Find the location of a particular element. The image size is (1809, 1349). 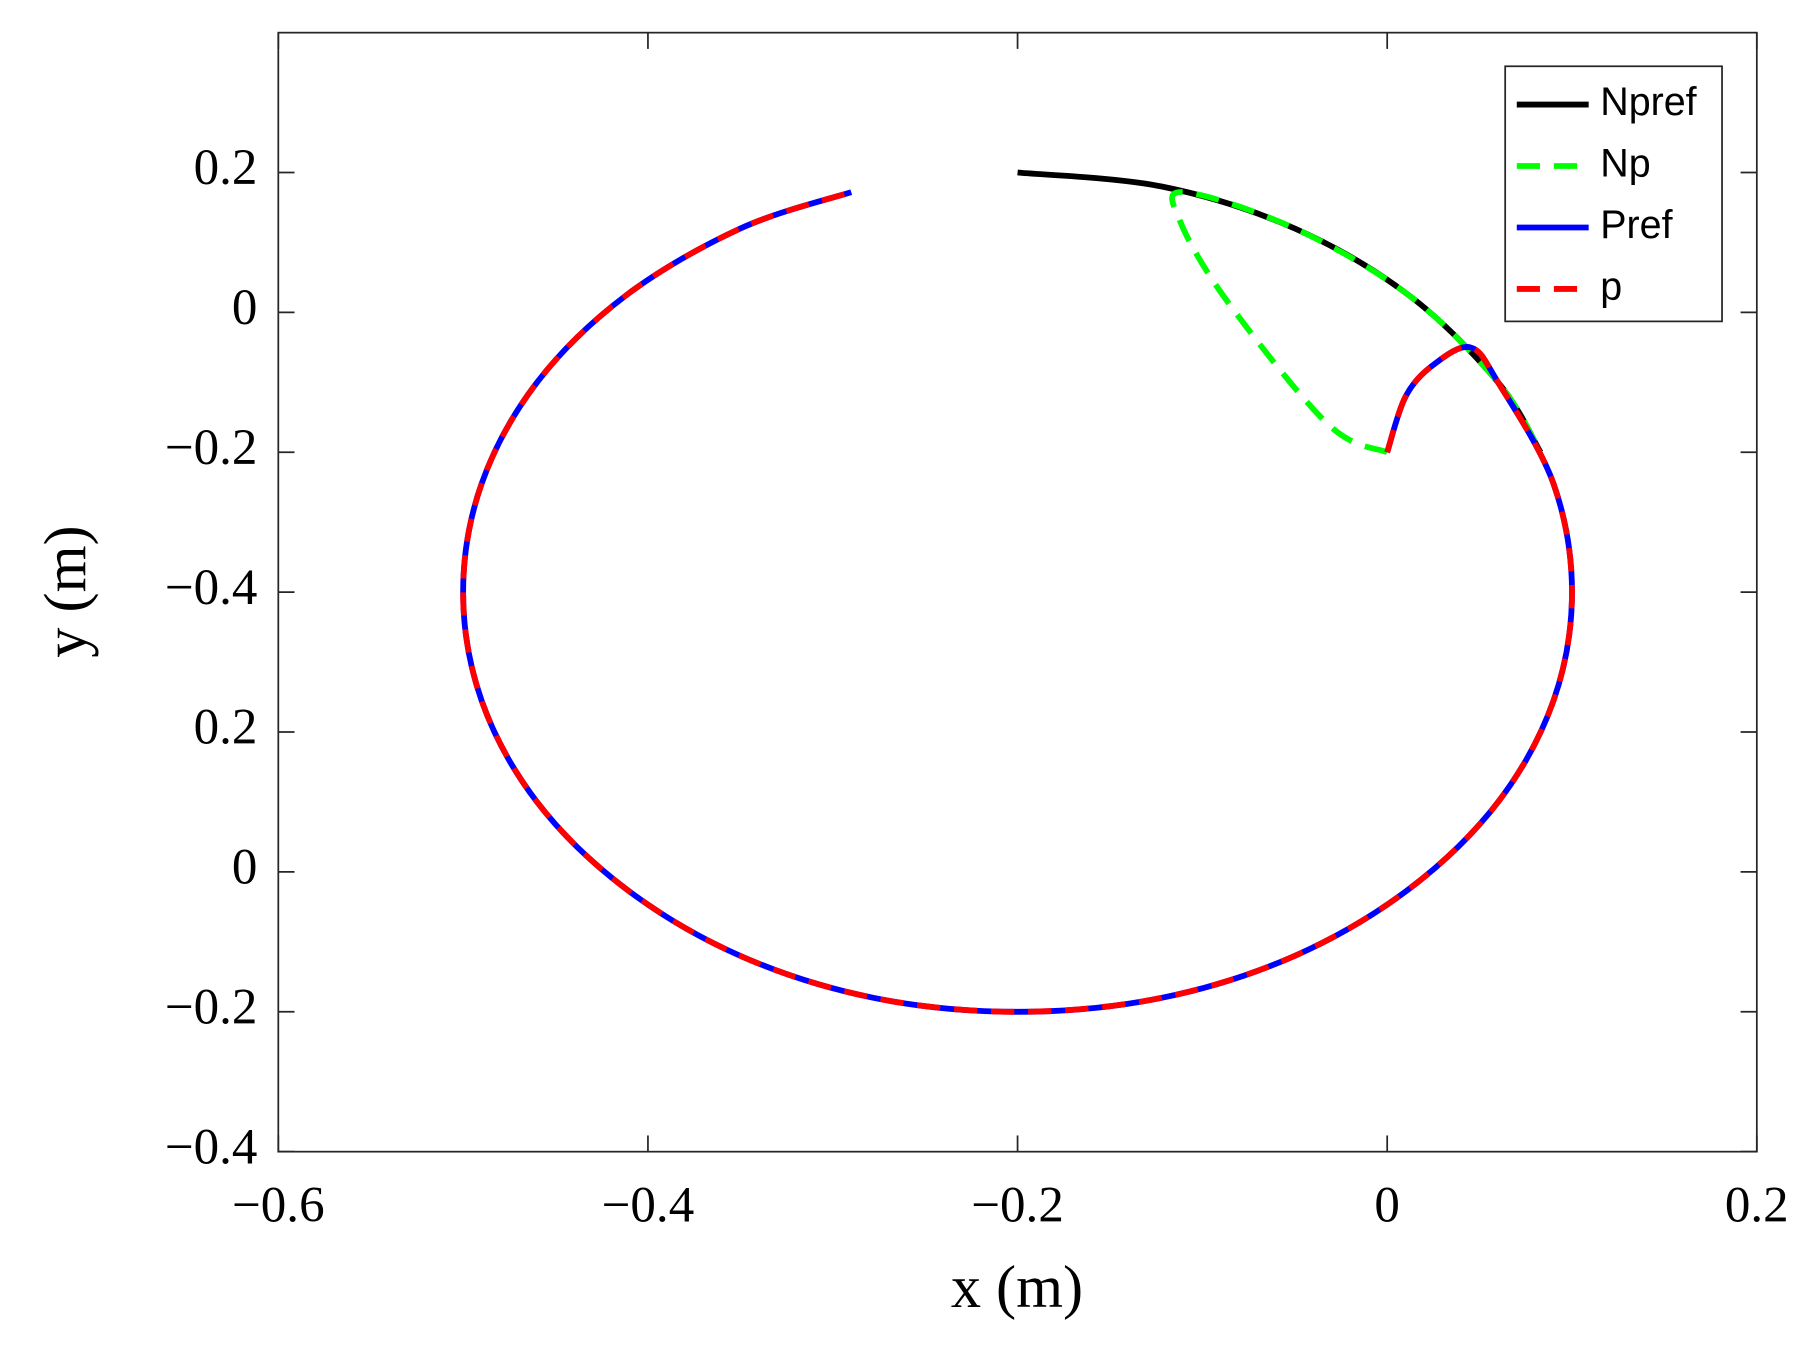

y-axis-label: y (m) is located at coordinates (66, 591).